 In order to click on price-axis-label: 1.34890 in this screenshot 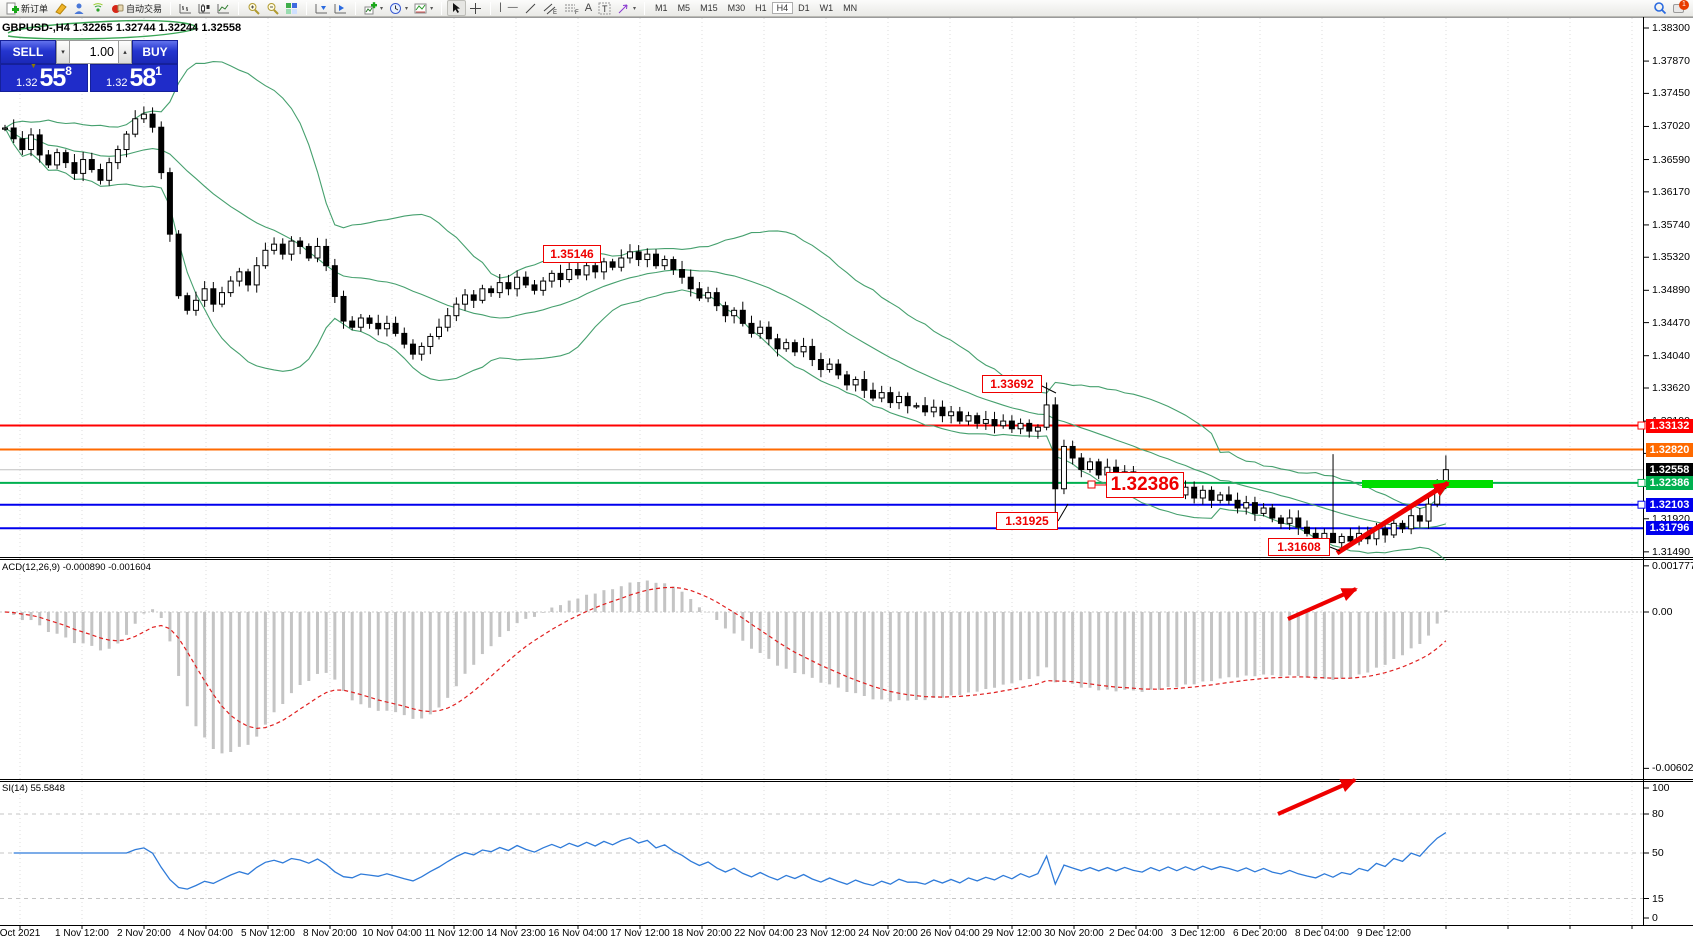, I will do `click(1671, 290)`.